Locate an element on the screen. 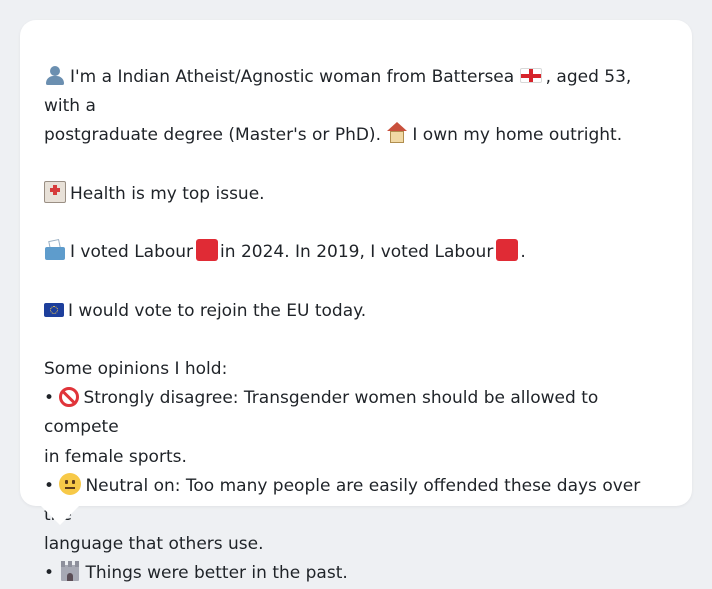 The height and width of the screenshot is (589, 712). opinion3-text: Things were better in the past. is located at coordinates (216, 573).